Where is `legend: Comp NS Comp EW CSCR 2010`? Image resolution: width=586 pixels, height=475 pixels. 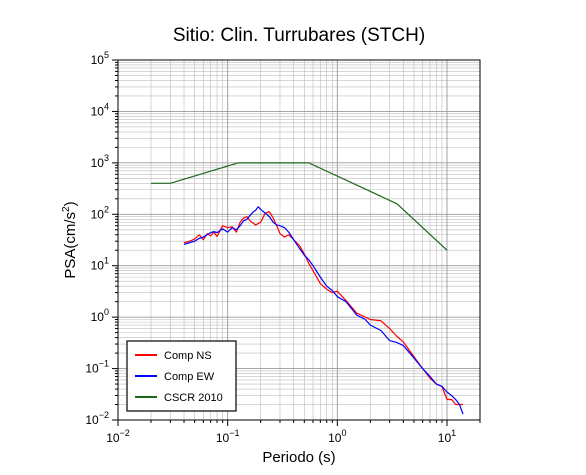
legend: Comp NS Comp EW CSCR 2010 is located at coordinates (181, 376).